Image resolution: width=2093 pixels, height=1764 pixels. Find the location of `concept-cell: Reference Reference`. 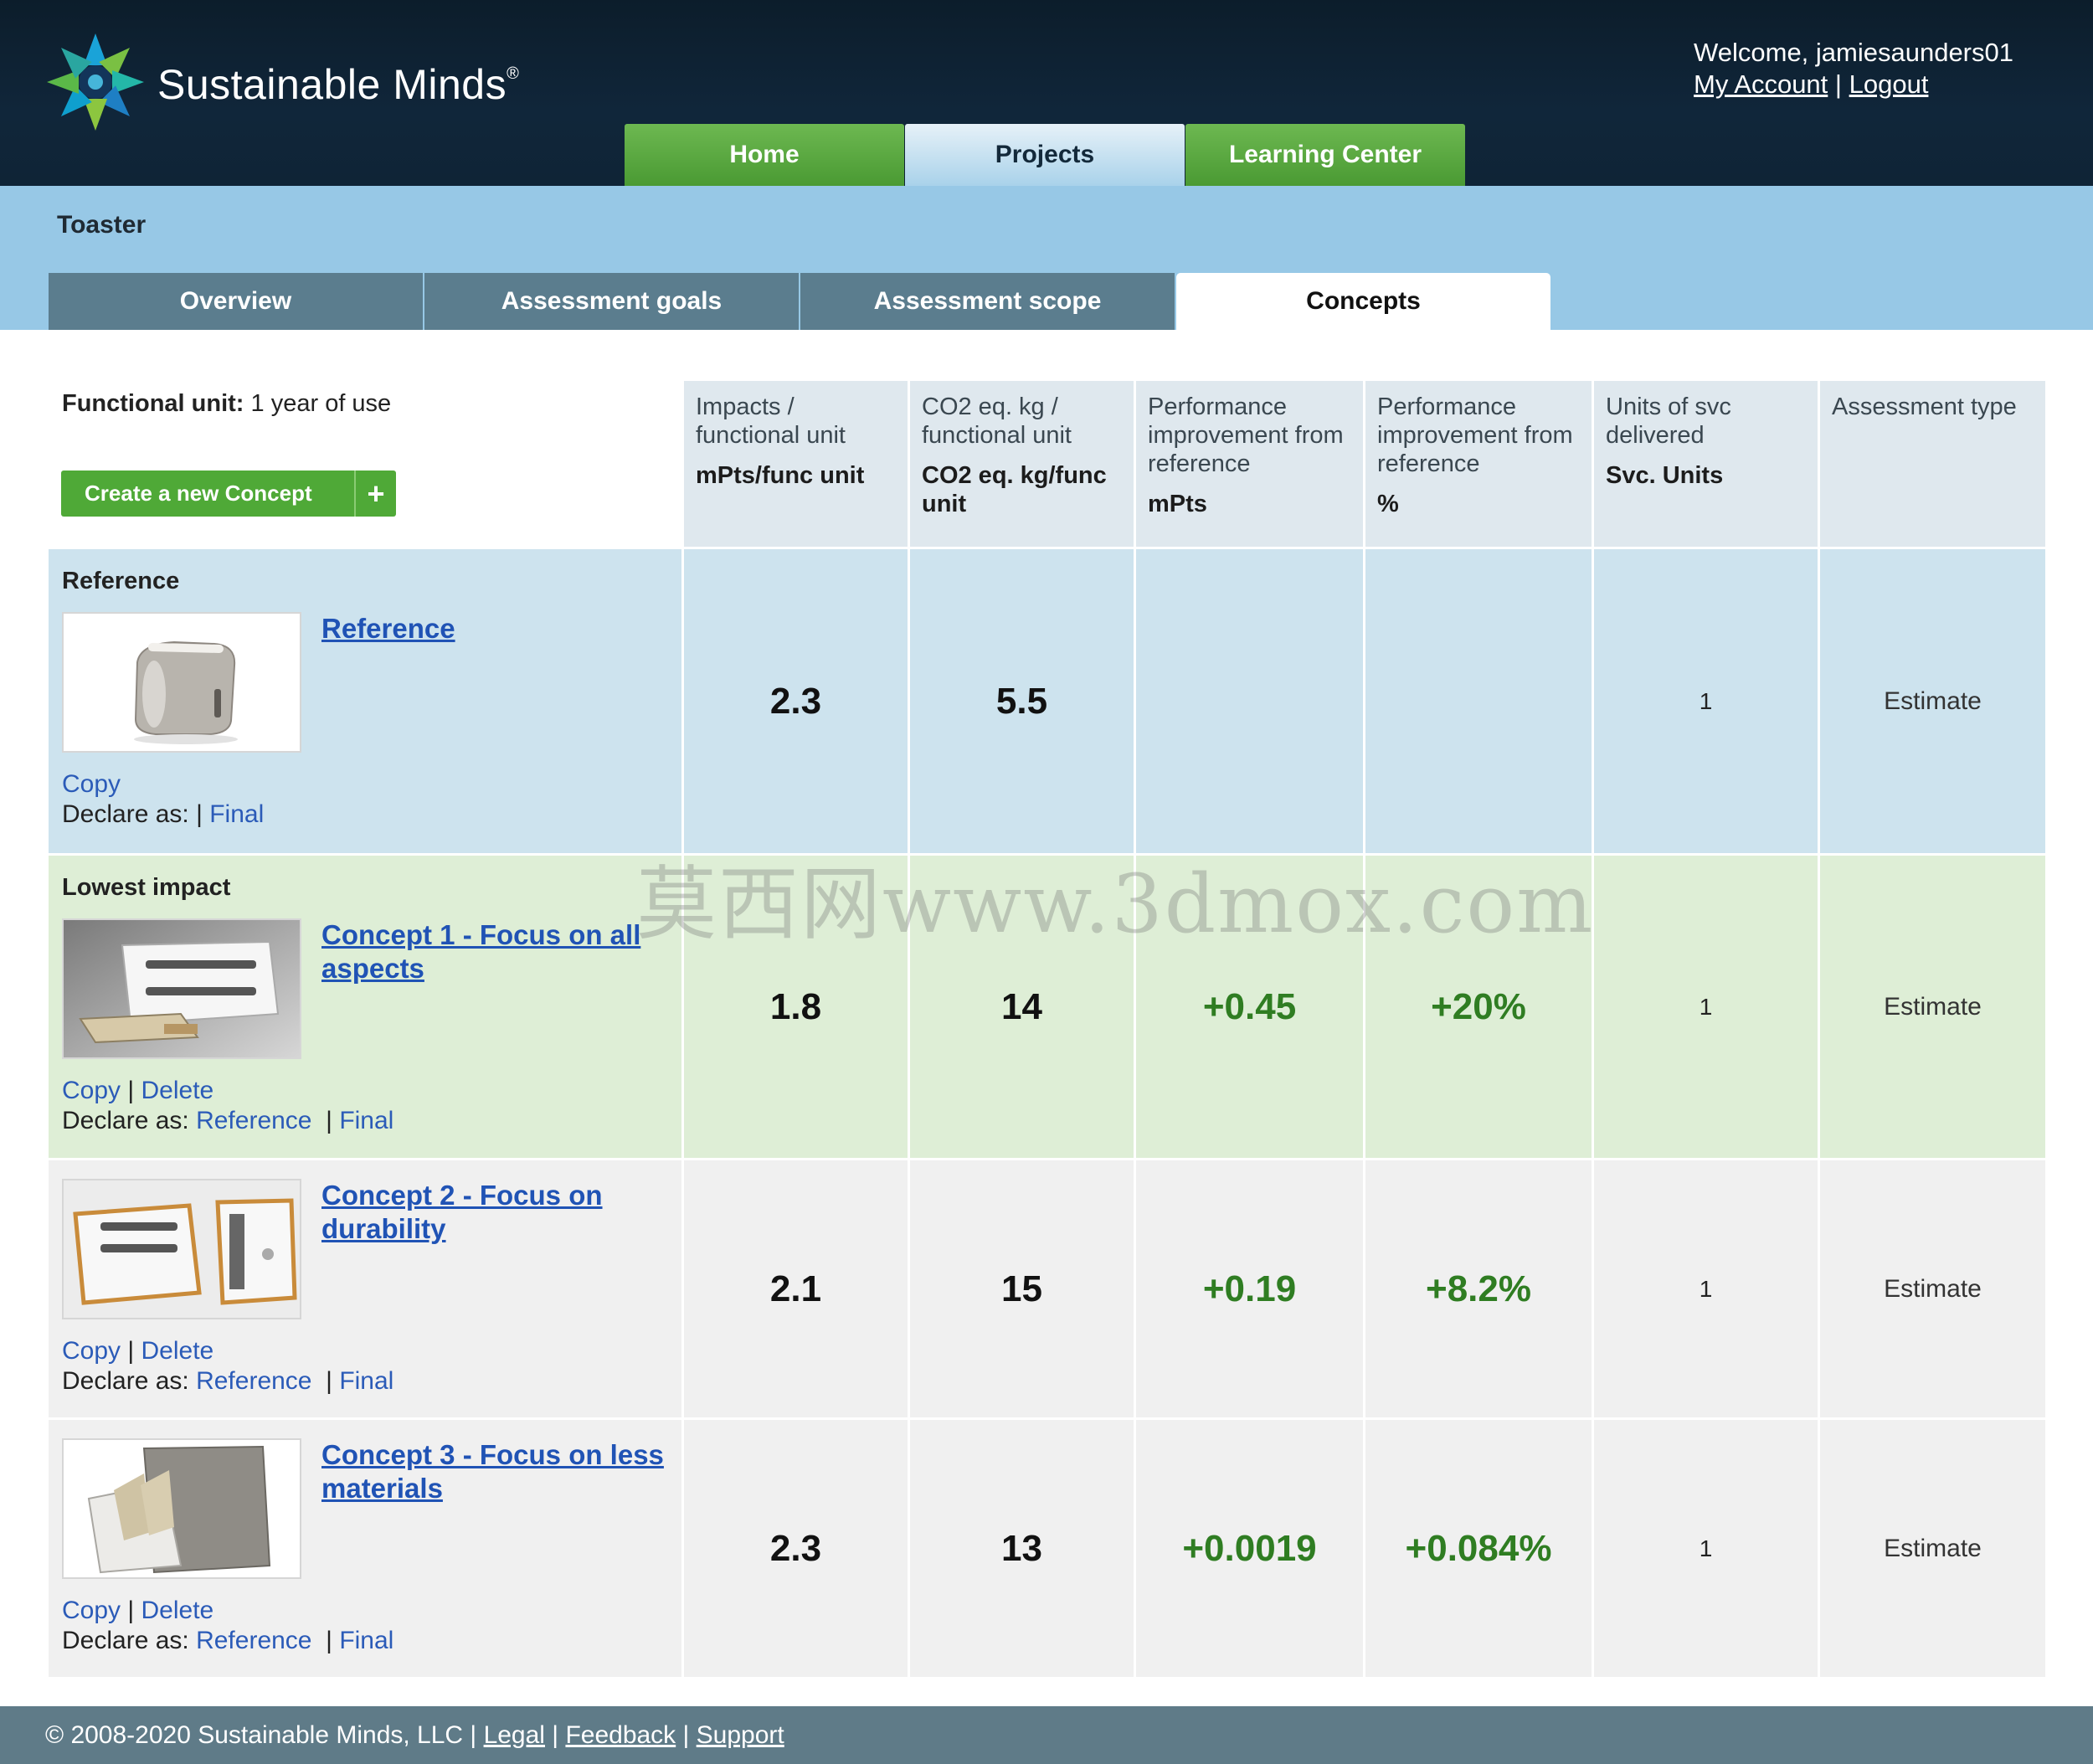

concept-cell: Reference Reference is located at coordinates (365, 700).